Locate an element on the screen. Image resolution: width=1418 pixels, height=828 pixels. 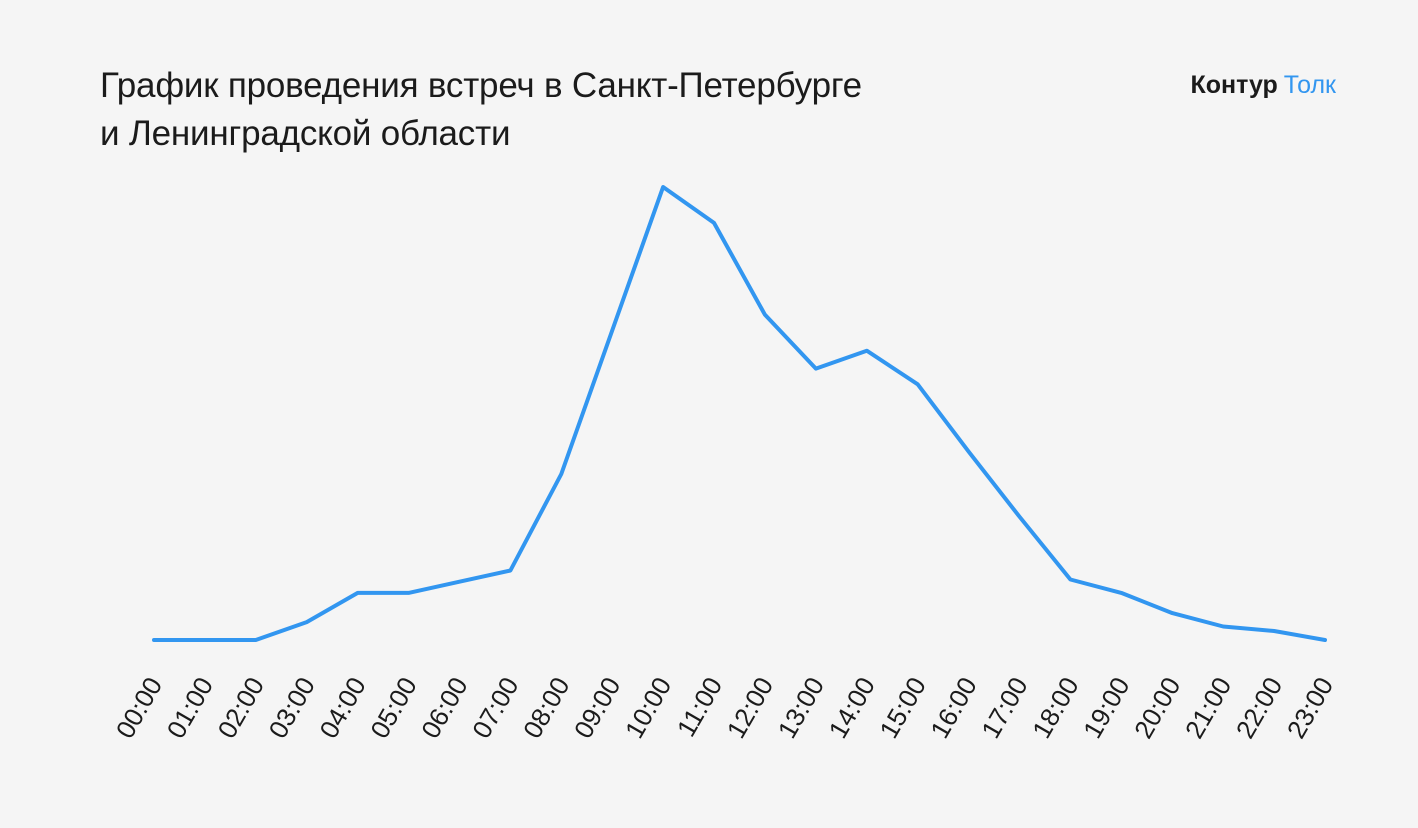
x-tick-label: 22:00 is located at coordinates (1259, 707).